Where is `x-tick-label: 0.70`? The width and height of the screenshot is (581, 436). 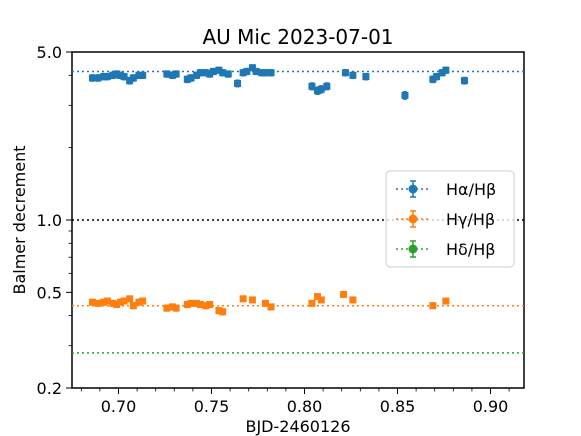
x-tick-label: 0.70 is located at coordinates (119, 406).